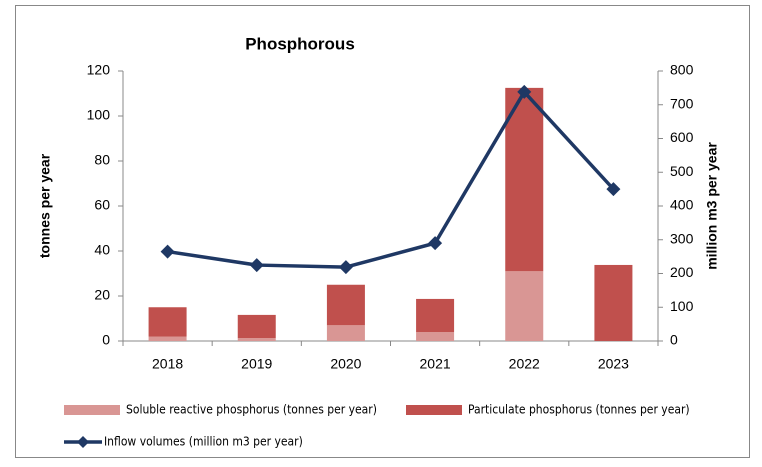 This screenshot has height=467, width=762. Describe the element at coordinates (45, 205) in the screenshot. I see `y-axis-title: tonnes per year` at that location.